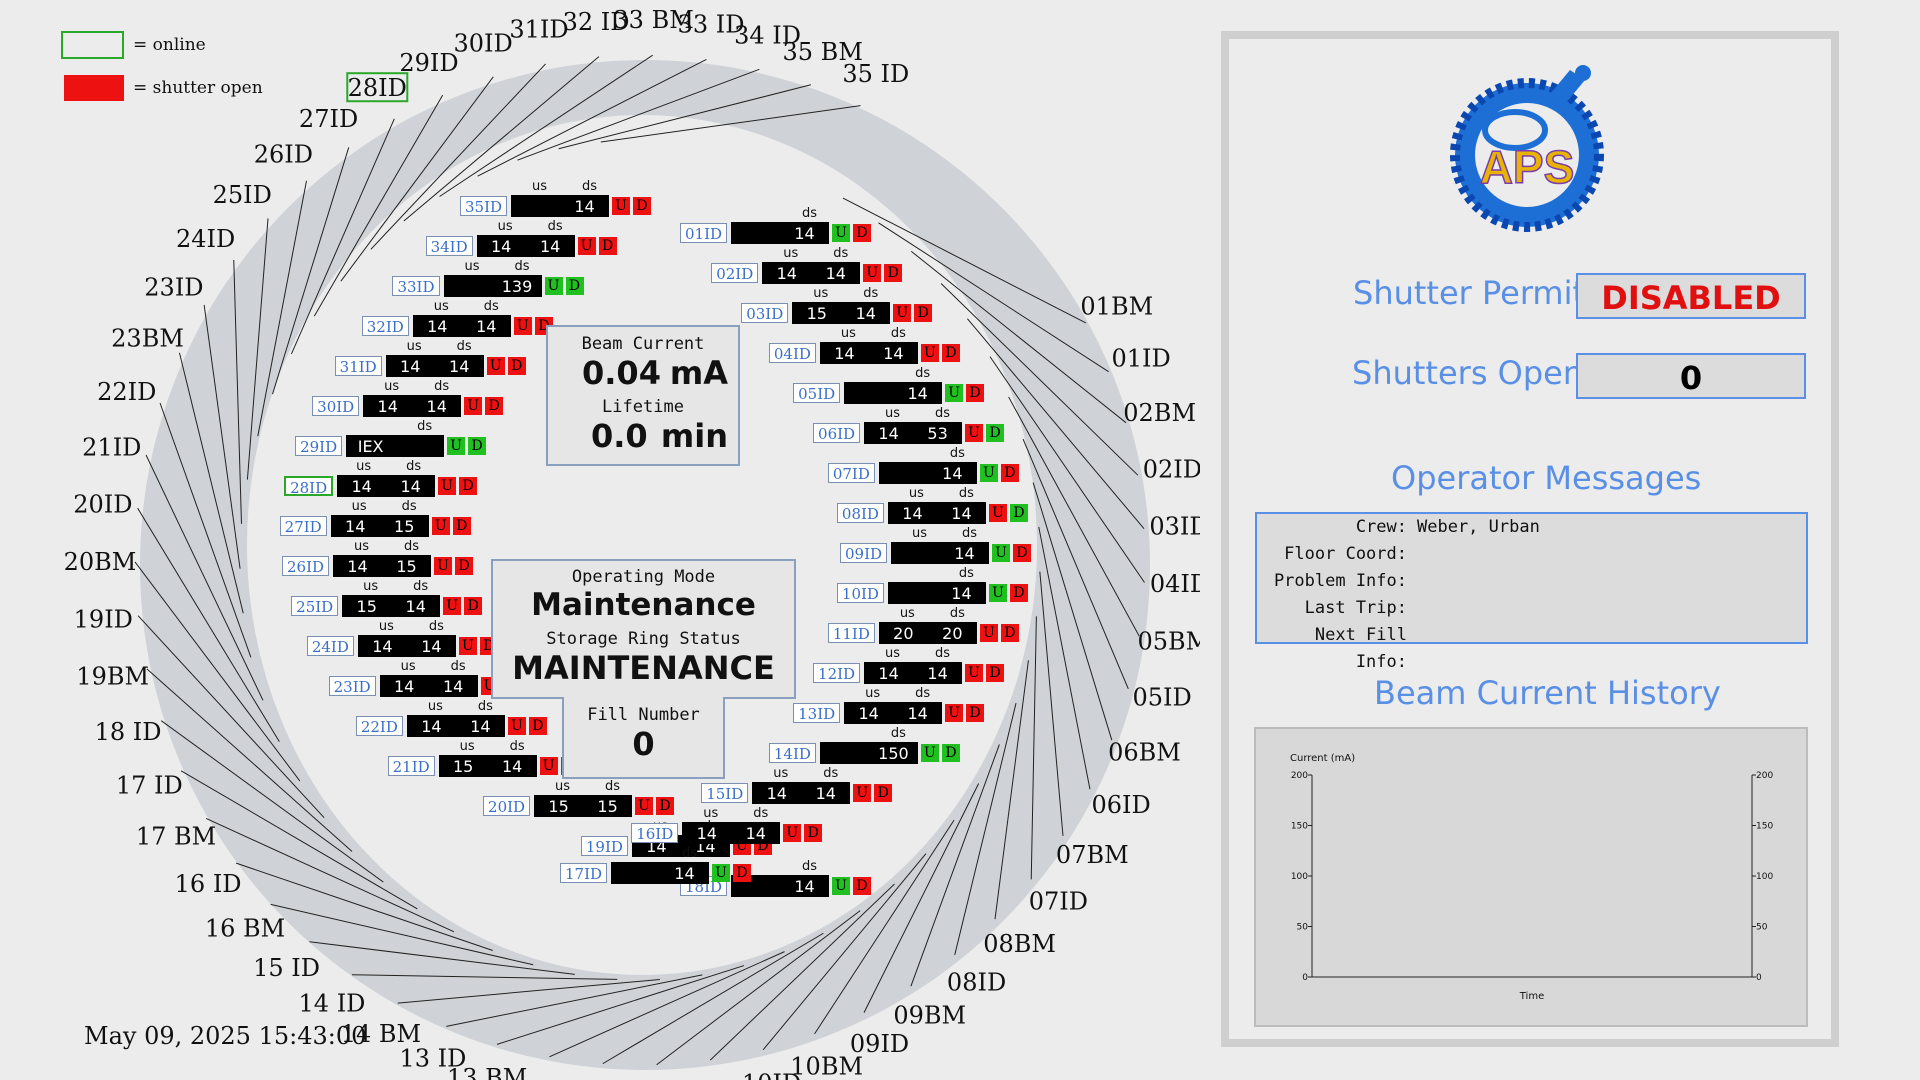  What do you see at coordinates (817, 713) in the screenshot?
I see `beamline-name: 13ID` at bounding box center [817, 713].